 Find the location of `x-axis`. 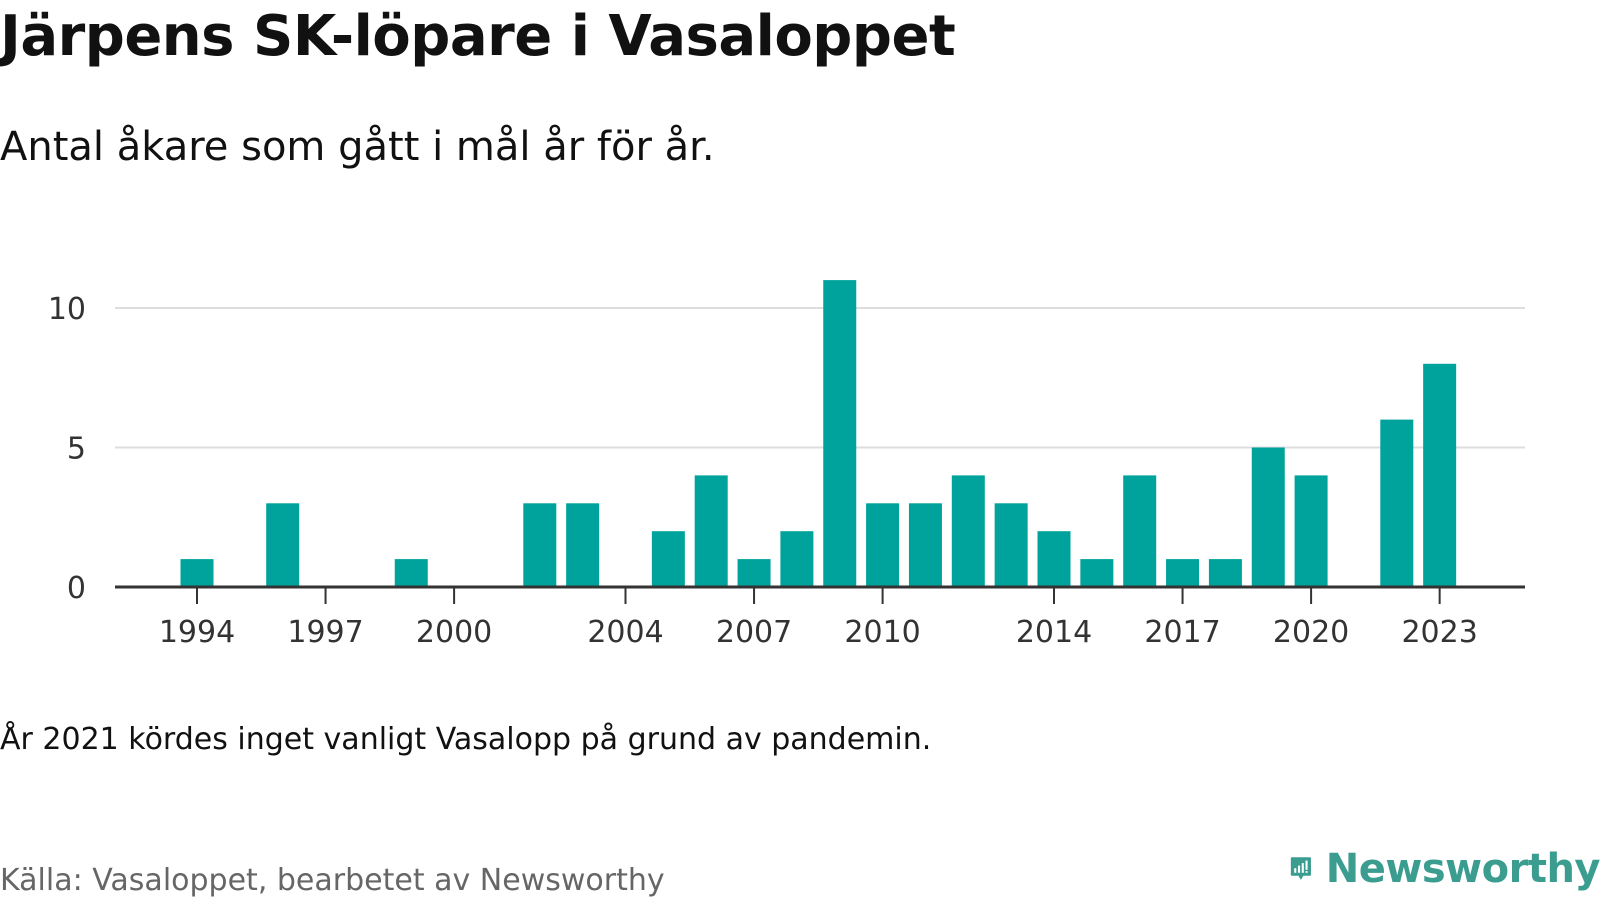

x-axis is located at coordinates (820, 594).